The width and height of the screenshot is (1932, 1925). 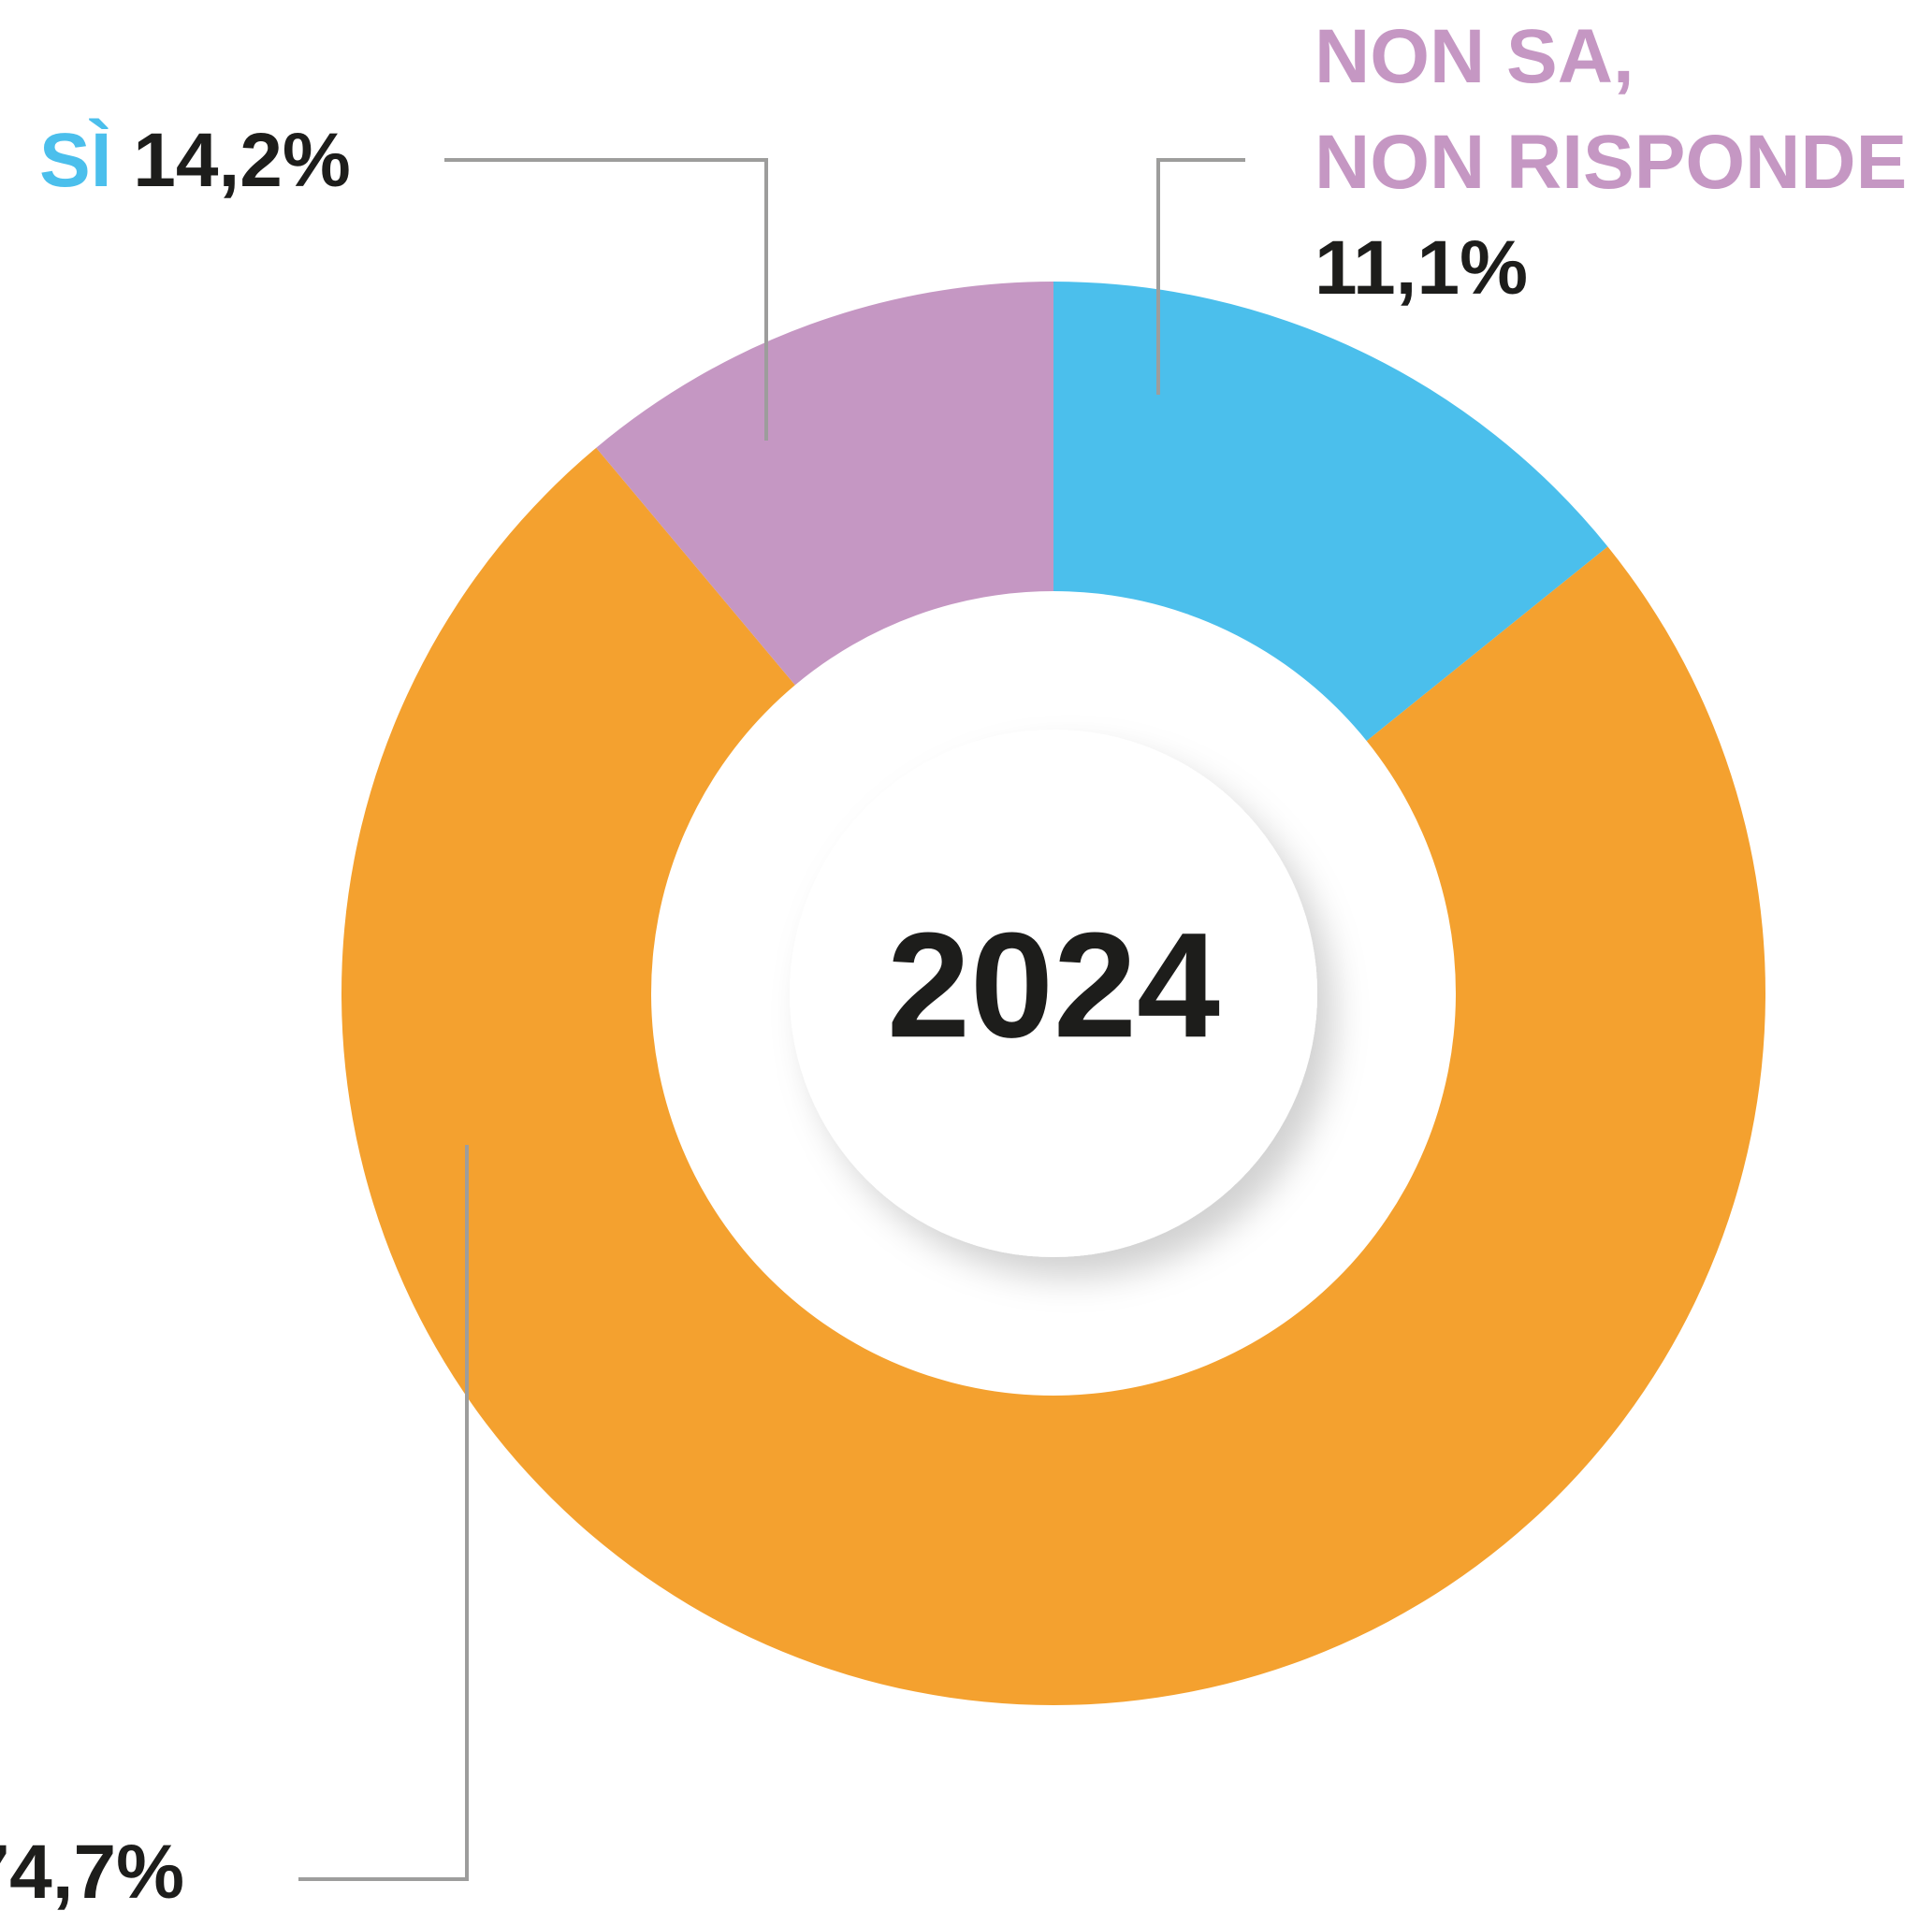 I want to click on label-si: SÌ 14,2%, so click(x=195, y=160).